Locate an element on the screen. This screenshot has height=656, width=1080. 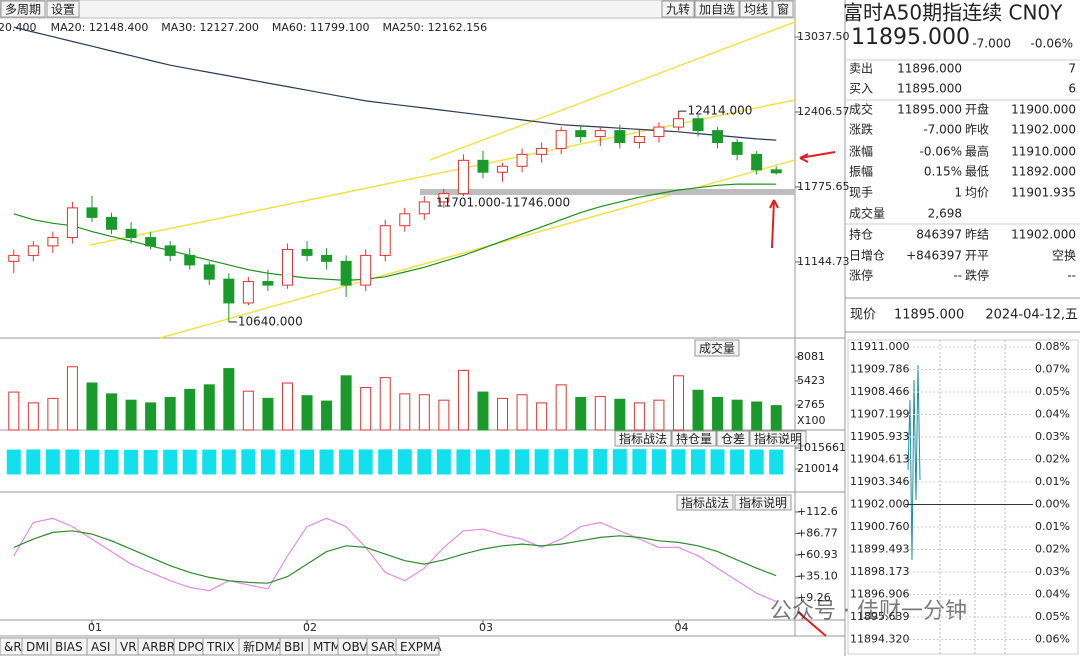
button-label: 持仓量 is located at coordinates (694, 438).